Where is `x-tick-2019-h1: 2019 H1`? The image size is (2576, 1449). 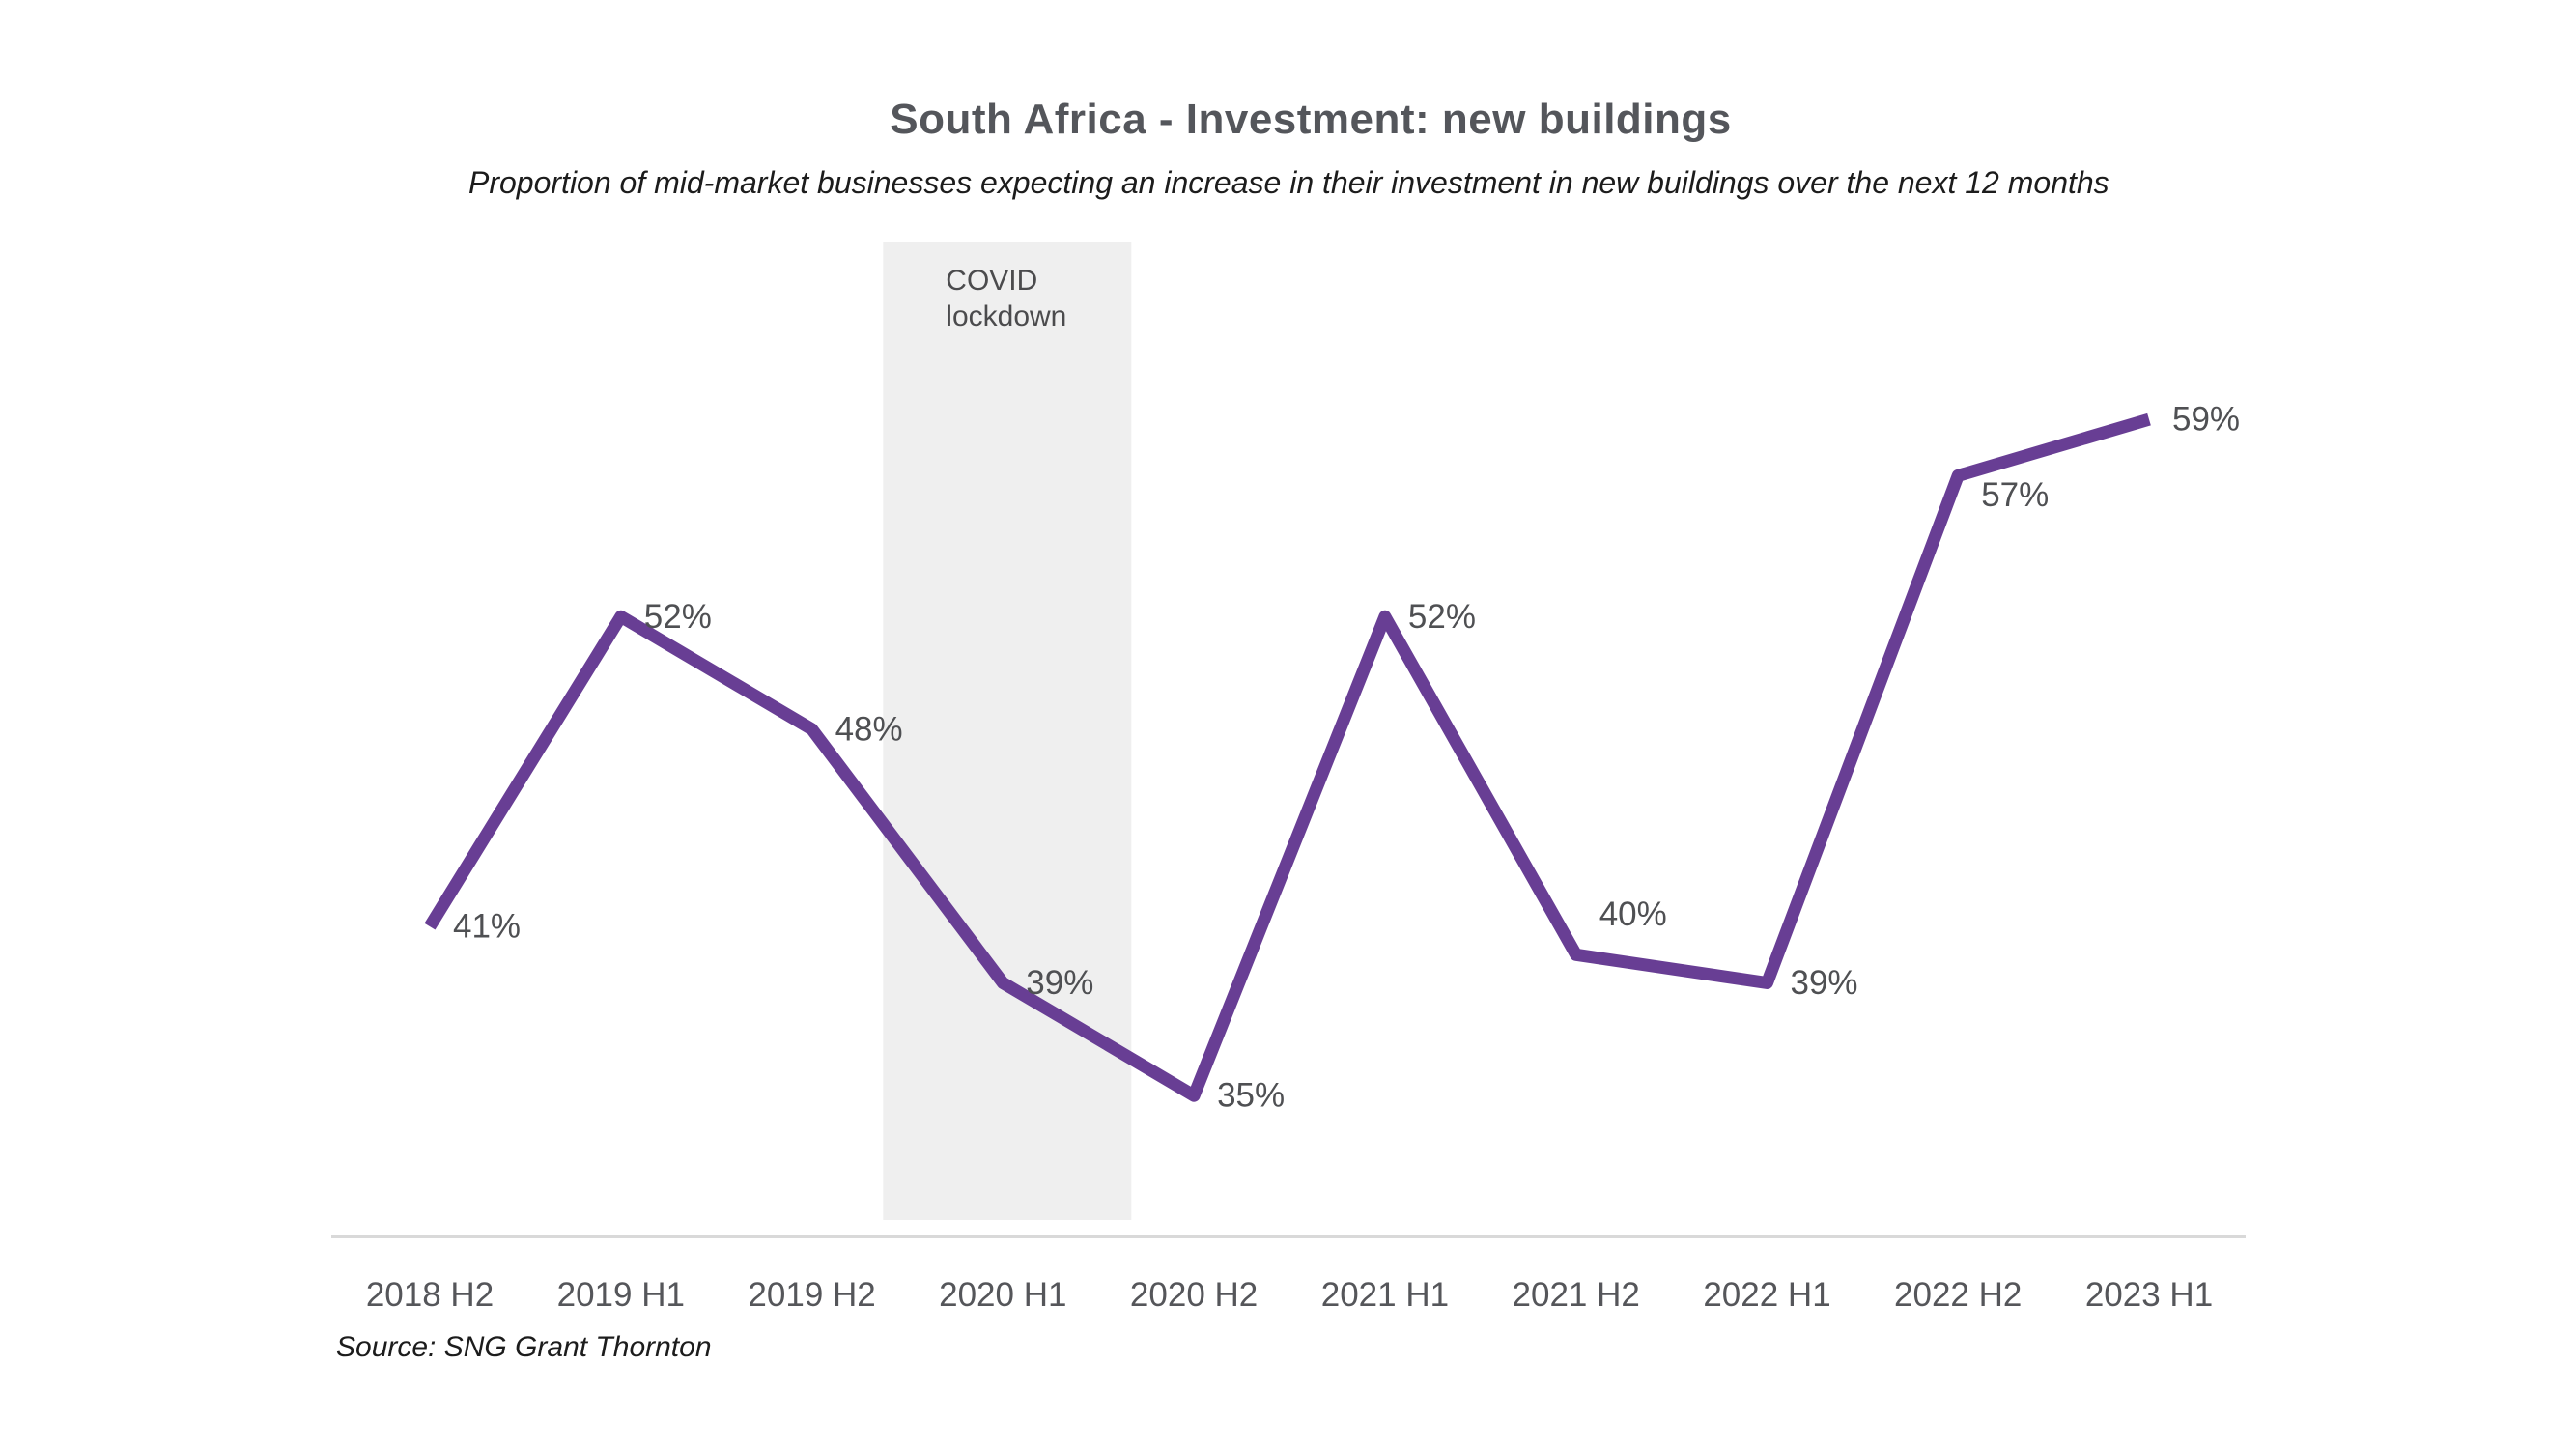
x-tick-2019-h1: 2019 H1 is located at coordinates (621, 1295).